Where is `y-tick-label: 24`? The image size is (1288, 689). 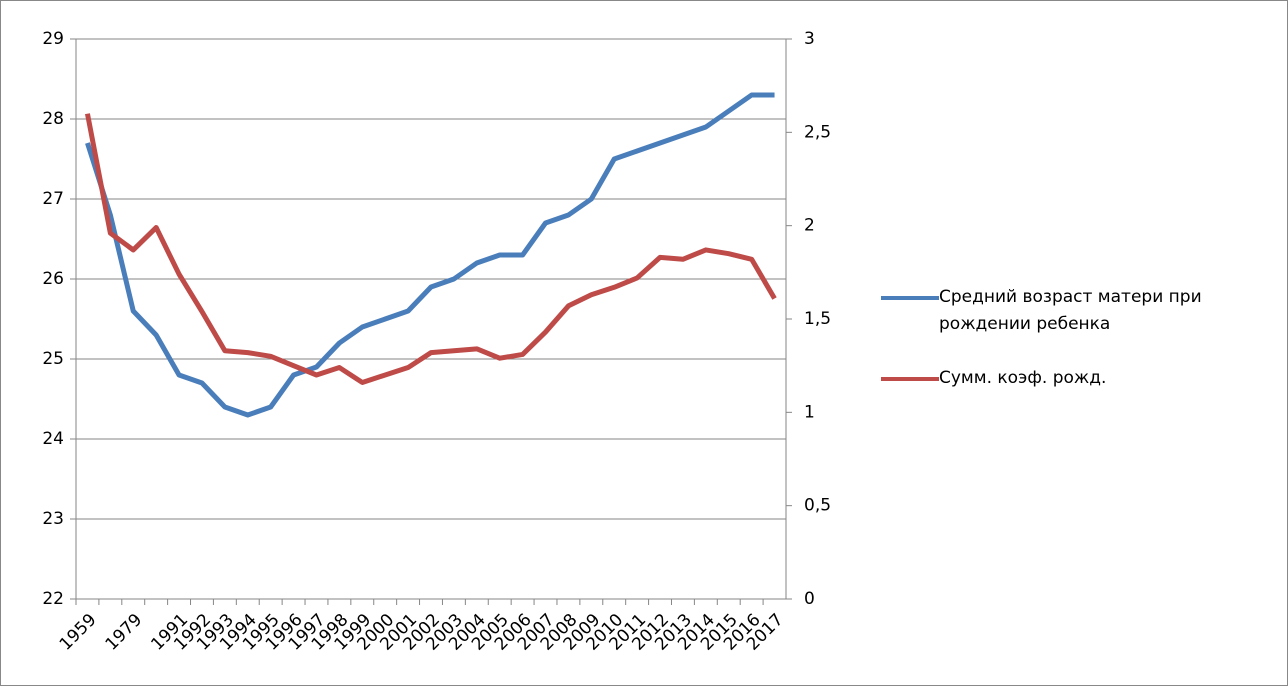
y-tick-label: 24 is located at coordinates (53, 439).